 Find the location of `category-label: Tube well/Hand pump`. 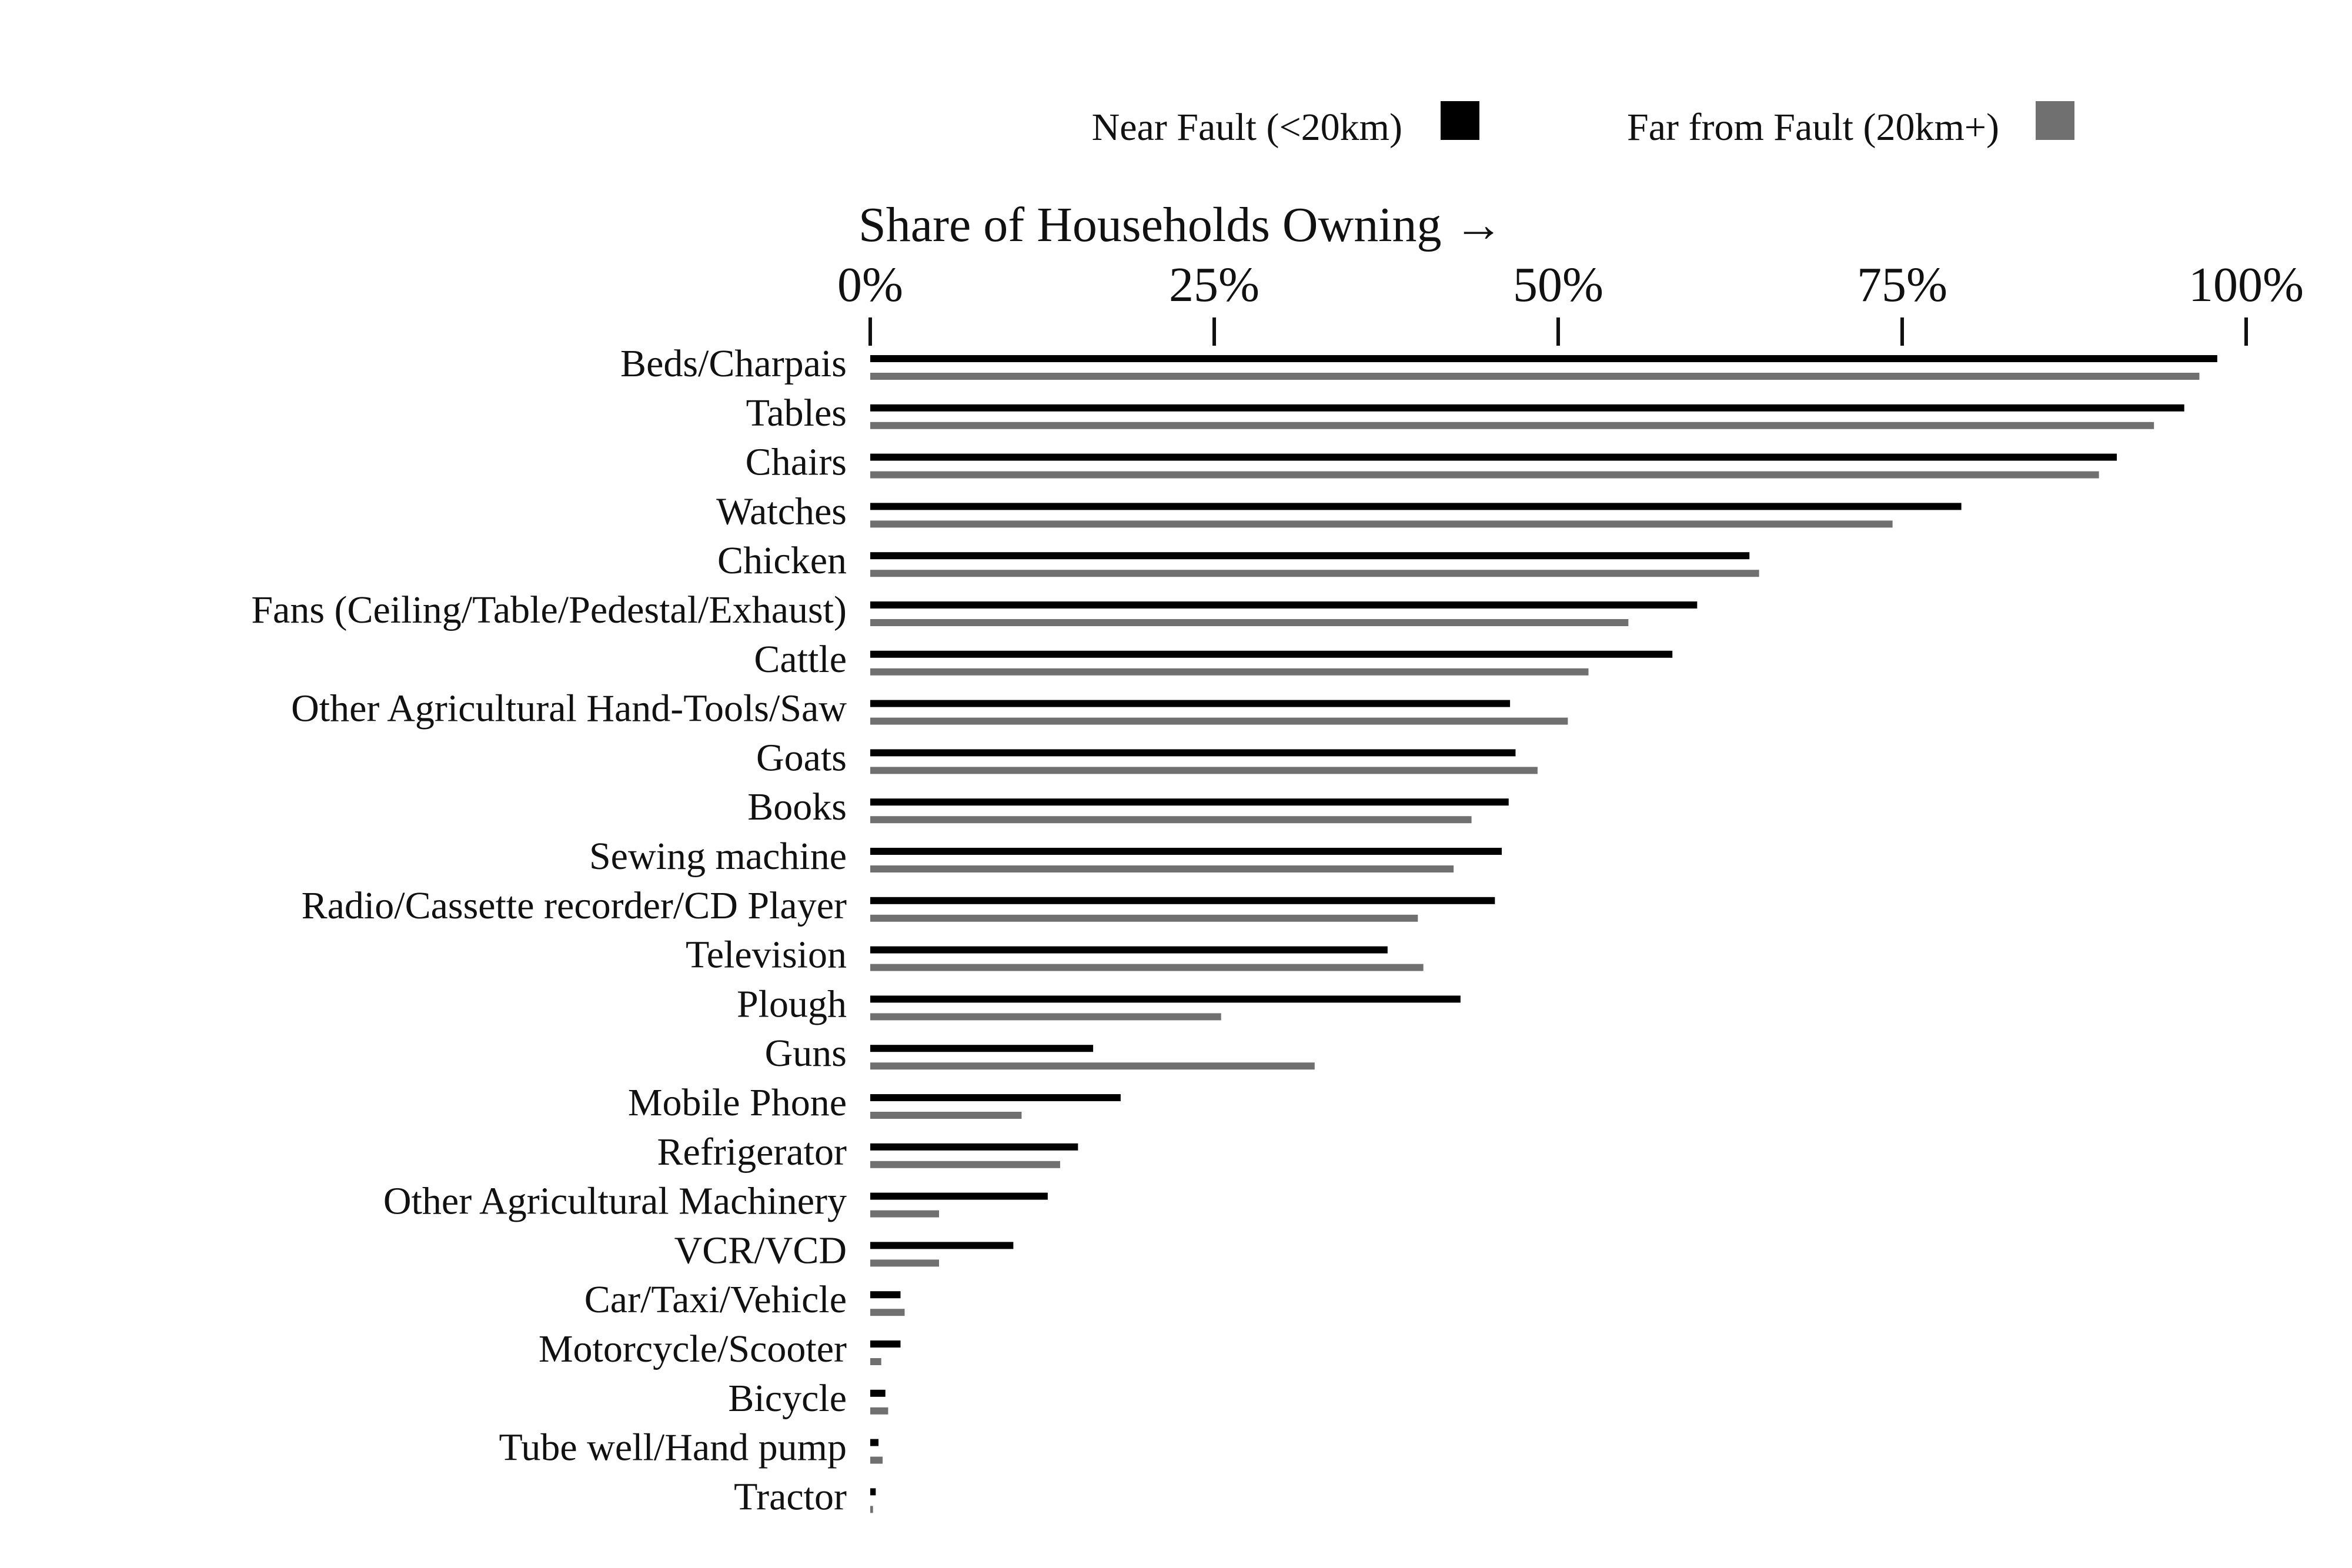

category-label: Tube well/Hand pump is located at coordinates (673, 1447).